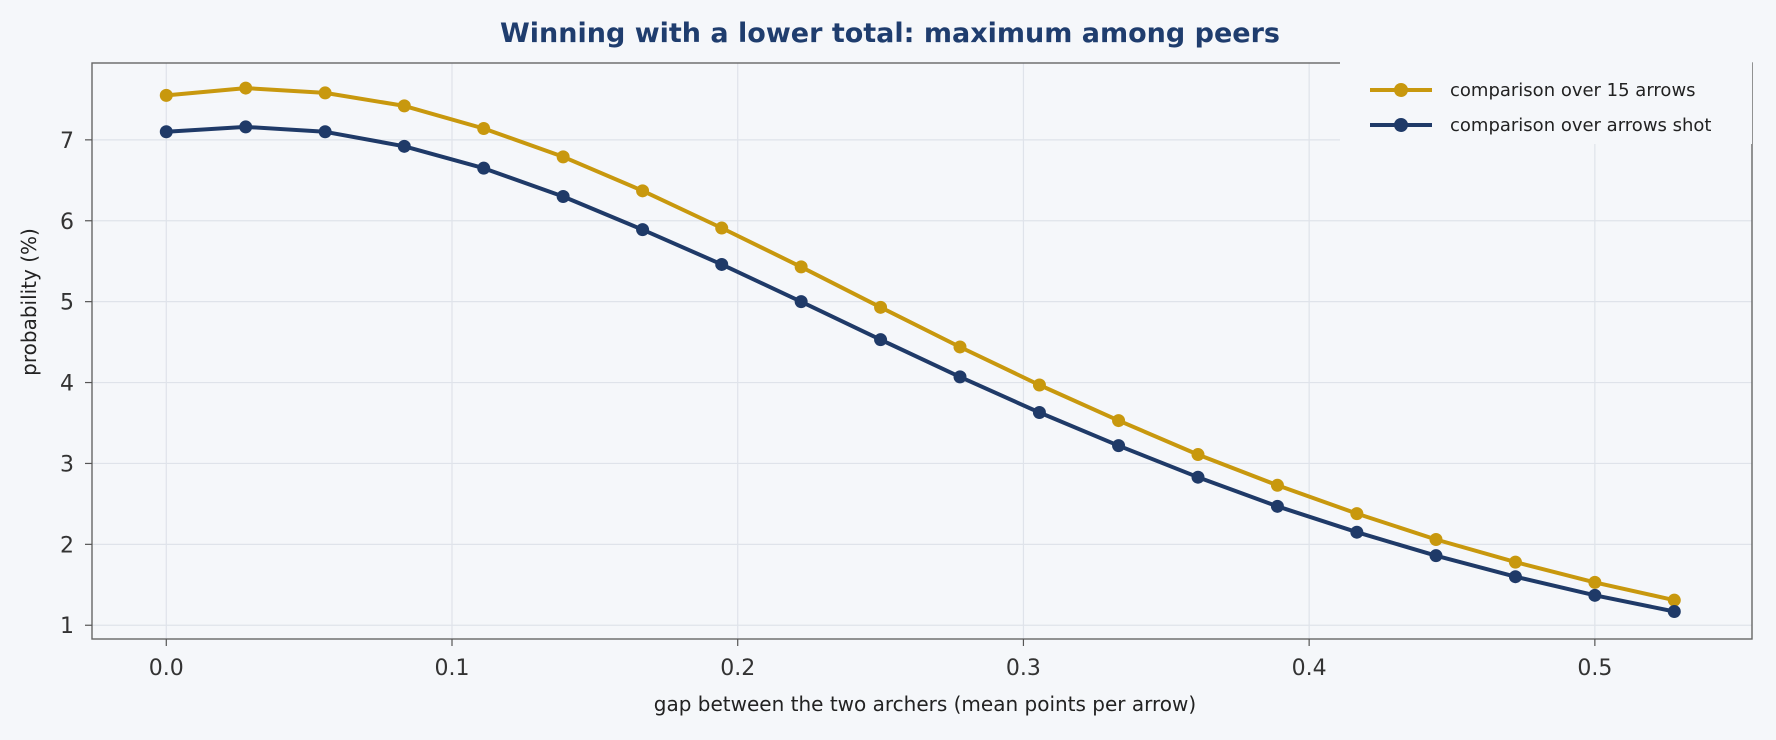  Describe the element at coordinates (1023, 668) in the screenshot. I see `x-tick-label: 0.3` at that location.